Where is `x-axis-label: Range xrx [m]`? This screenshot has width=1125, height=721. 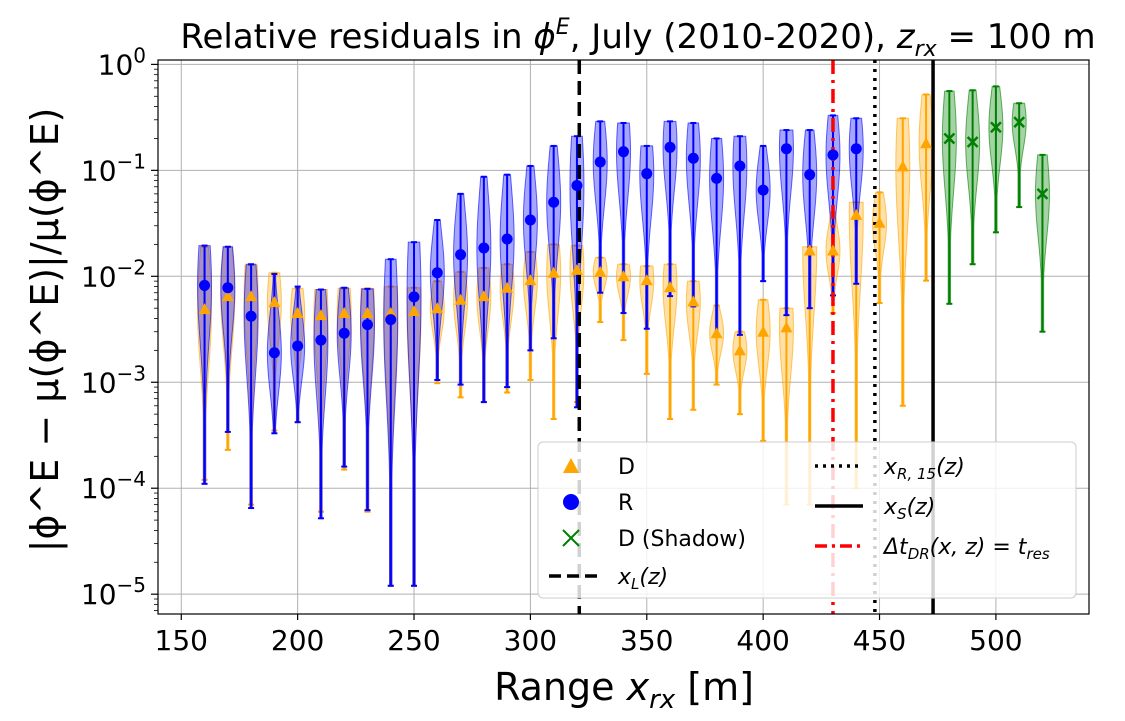
x-axis-label: Range xrx [m] is located at coordinates (624, 690).